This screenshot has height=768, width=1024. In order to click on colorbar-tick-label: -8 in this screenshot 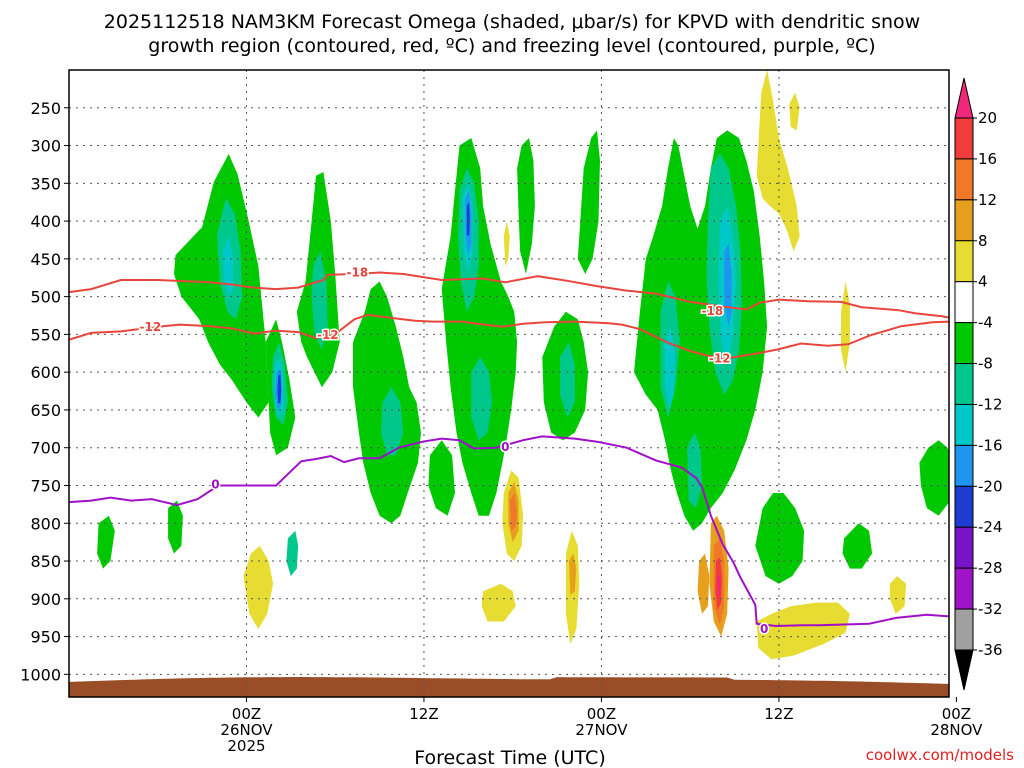, I will do `click(985, 364)`.